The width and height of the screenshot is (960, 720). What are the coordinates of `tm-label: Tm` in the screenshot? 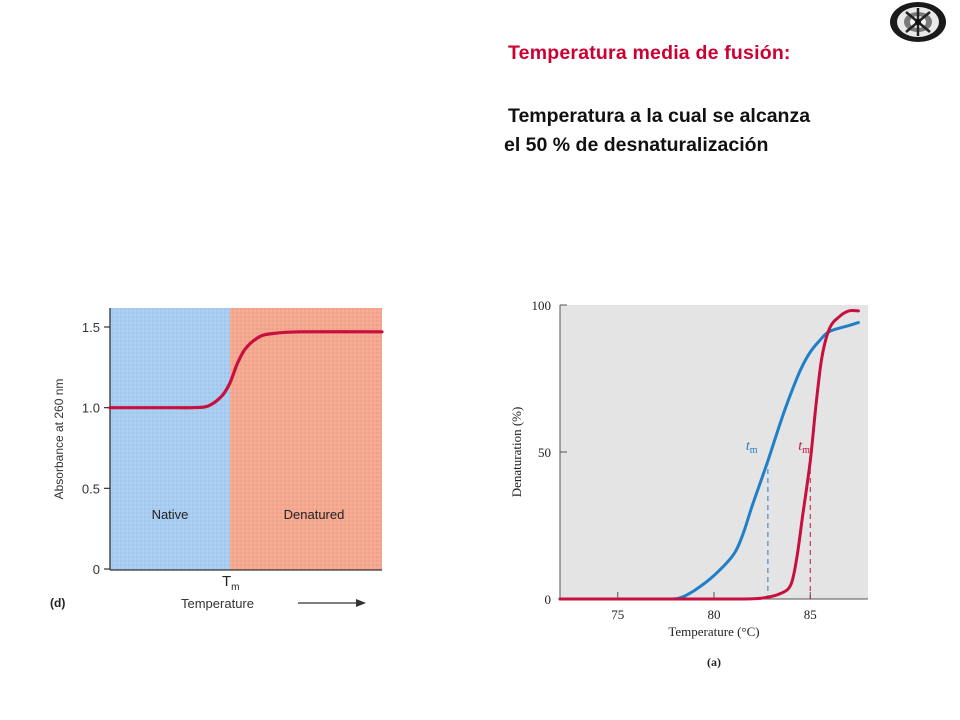 It's located at (231, 583).